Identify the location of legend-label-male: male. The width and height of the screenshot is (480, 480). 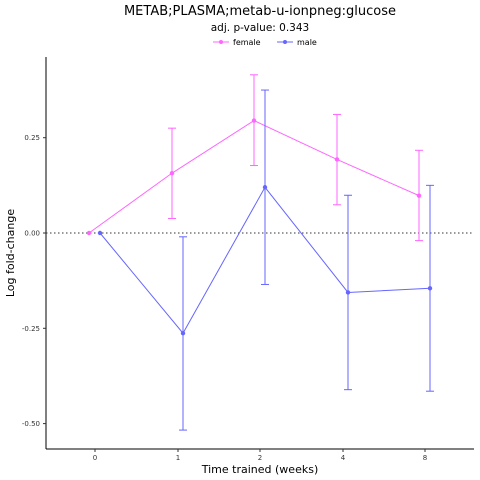
(307, 42).